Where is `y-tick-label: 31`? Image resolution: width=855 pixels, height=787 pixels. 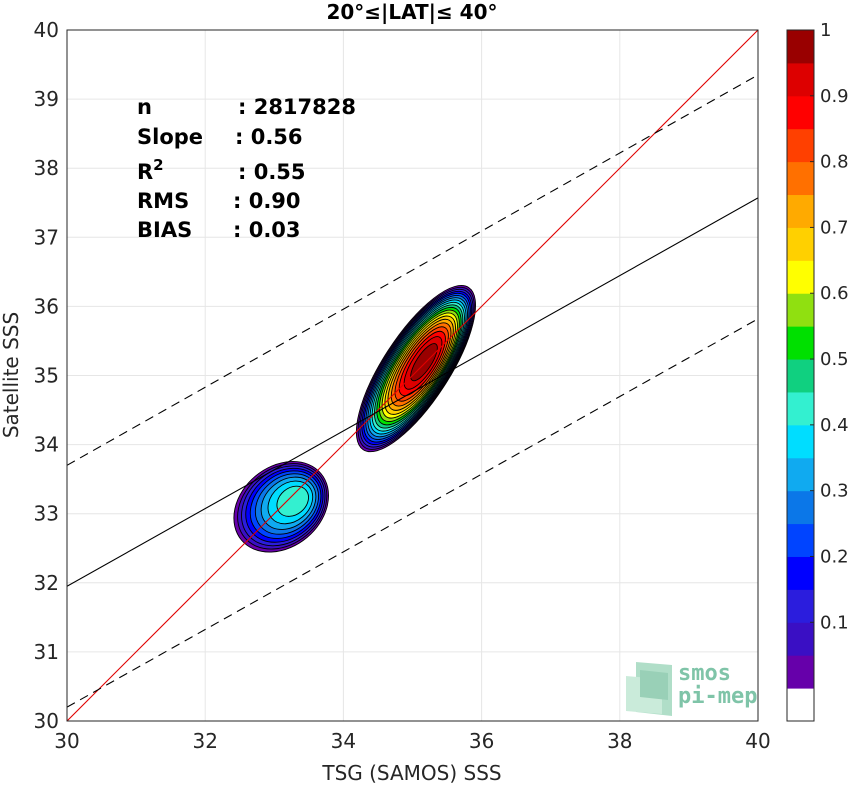 y-tick-label: 31 is located at coordinates (46, 652).